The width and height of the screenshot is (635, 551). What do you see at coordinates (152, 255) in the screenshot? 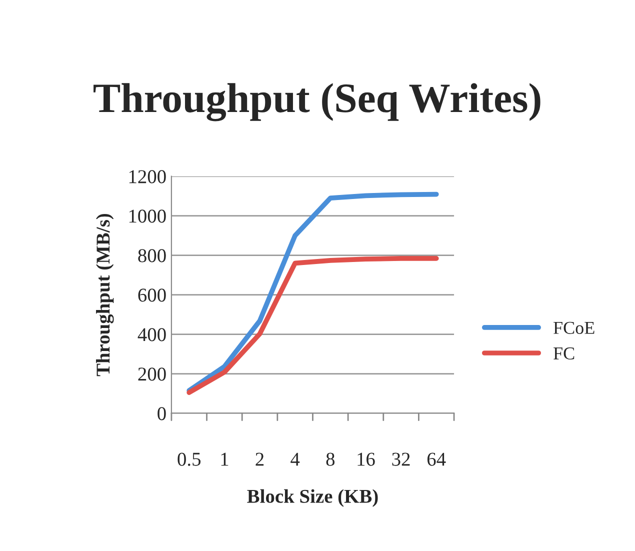
I see `y-tick-label: 800` at bounding box center [152, 255].